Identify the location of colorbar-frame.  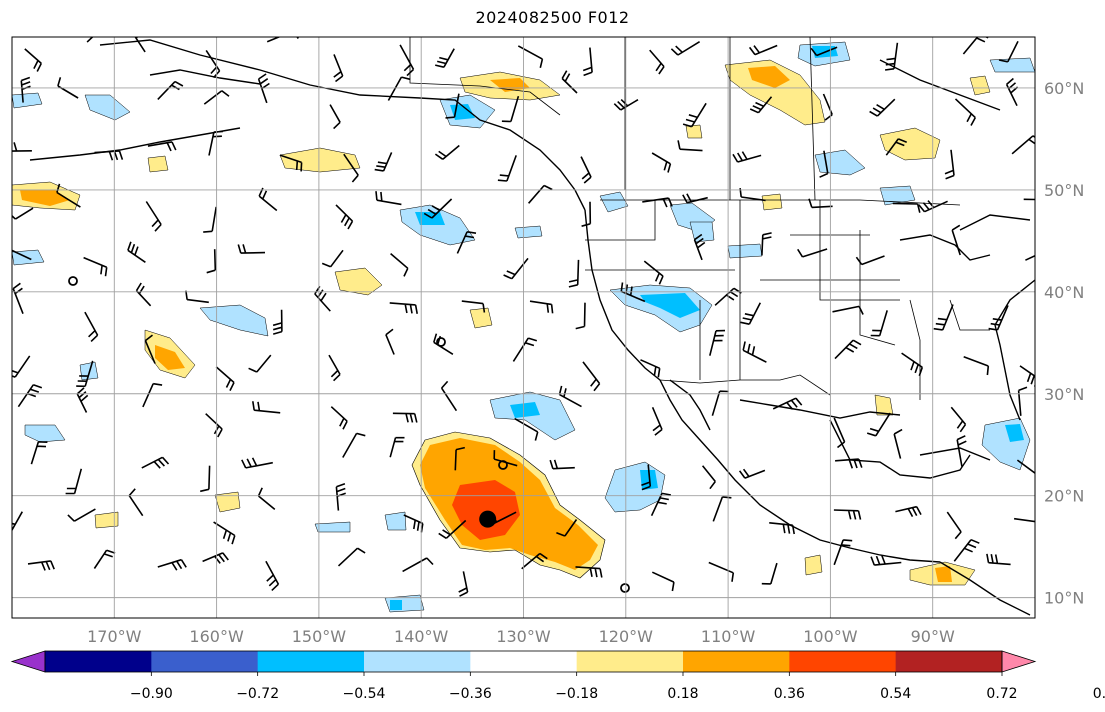
(523, 661).